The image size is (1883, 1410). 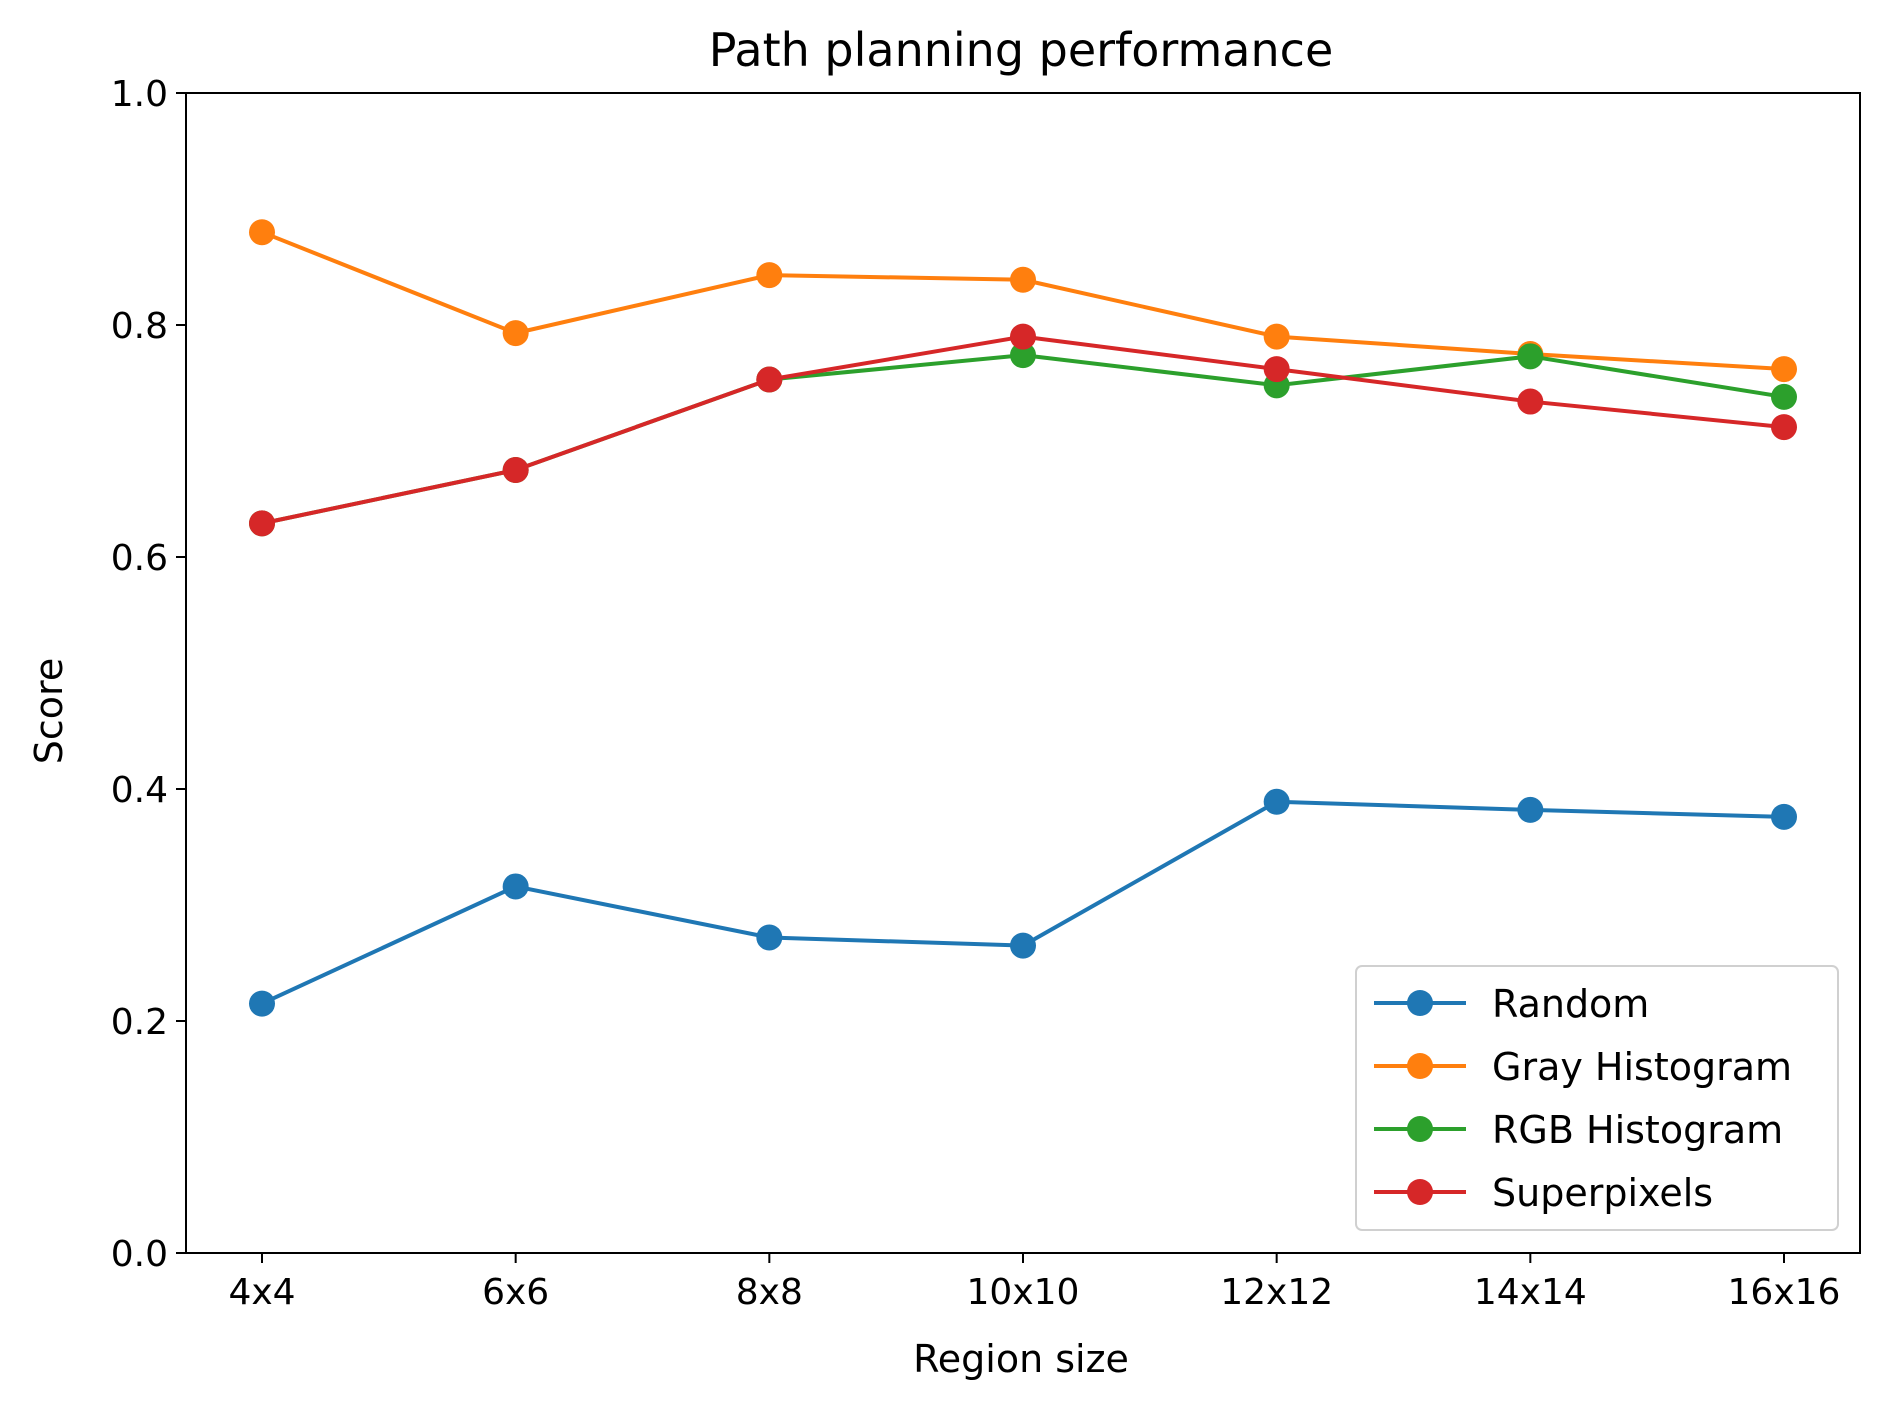 I want to click on y-tick-label: 0.2, so click(x=139, y=1022).